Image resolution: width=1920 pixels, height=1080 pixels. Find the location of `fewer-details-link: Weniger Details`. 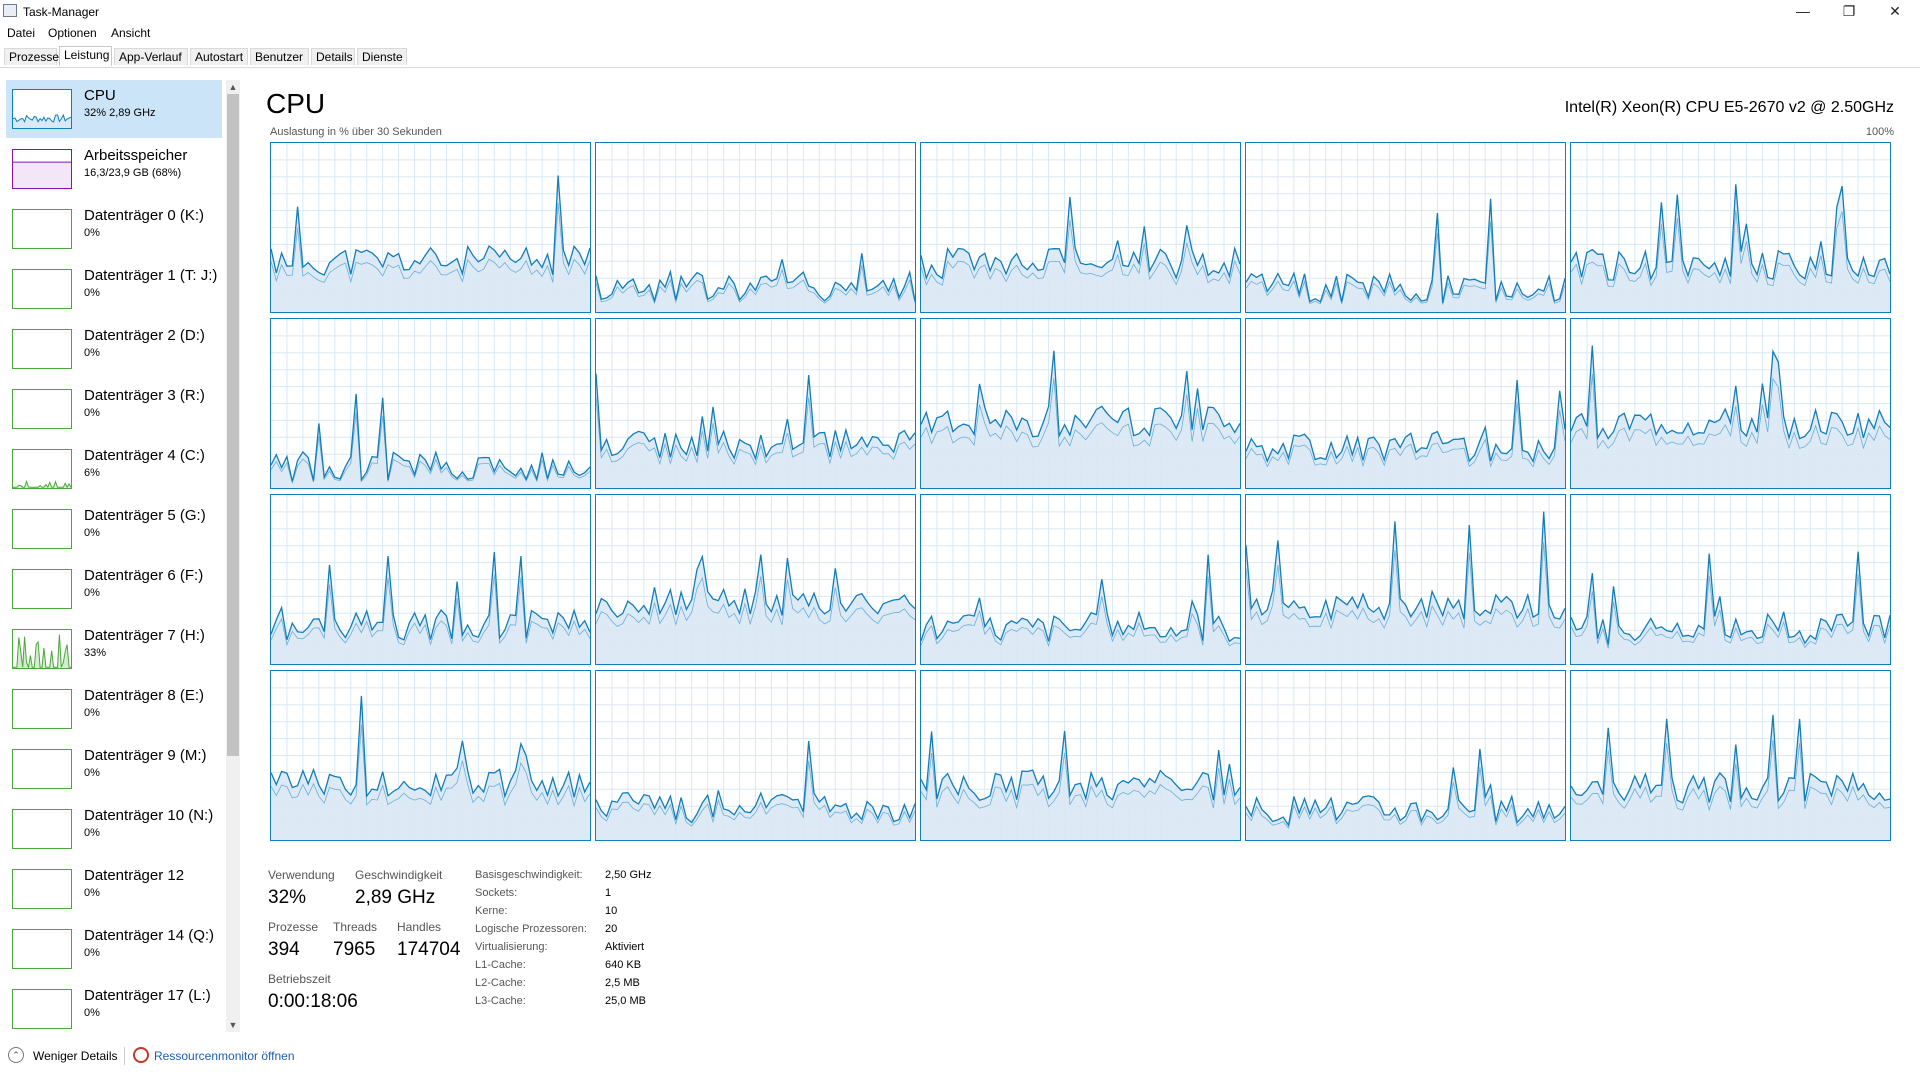

fewer-details-link: Weniger Details is located at coordinates (75, 1056).